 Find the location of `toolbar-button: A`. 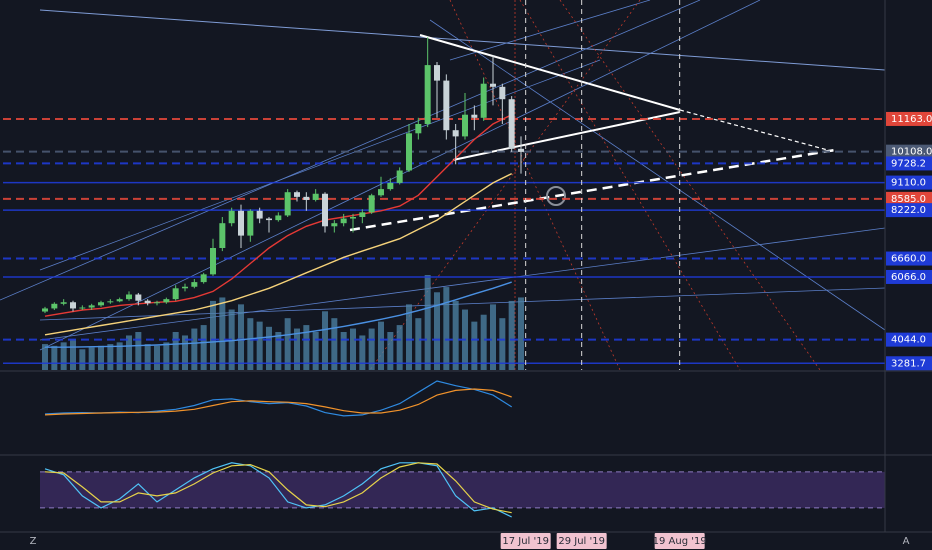

toolbar-button: A is located at coordinates (906, 541).